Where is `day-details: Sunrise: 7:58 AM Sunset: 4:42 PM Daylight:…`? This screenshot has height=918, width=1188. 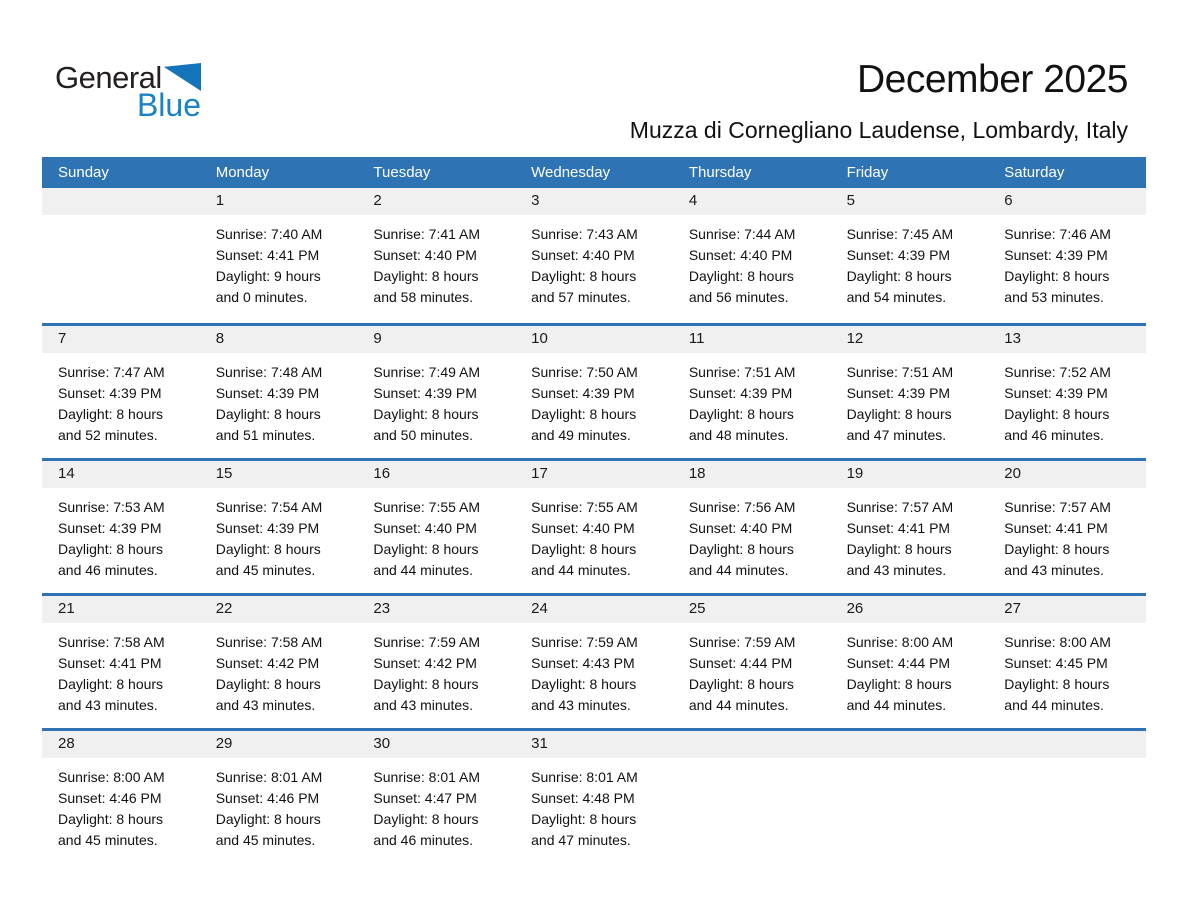
day-details: Sunrise: 7:58 AM Sunset: 4:42 PM Daylight:… is located at coordinates (279, 669).